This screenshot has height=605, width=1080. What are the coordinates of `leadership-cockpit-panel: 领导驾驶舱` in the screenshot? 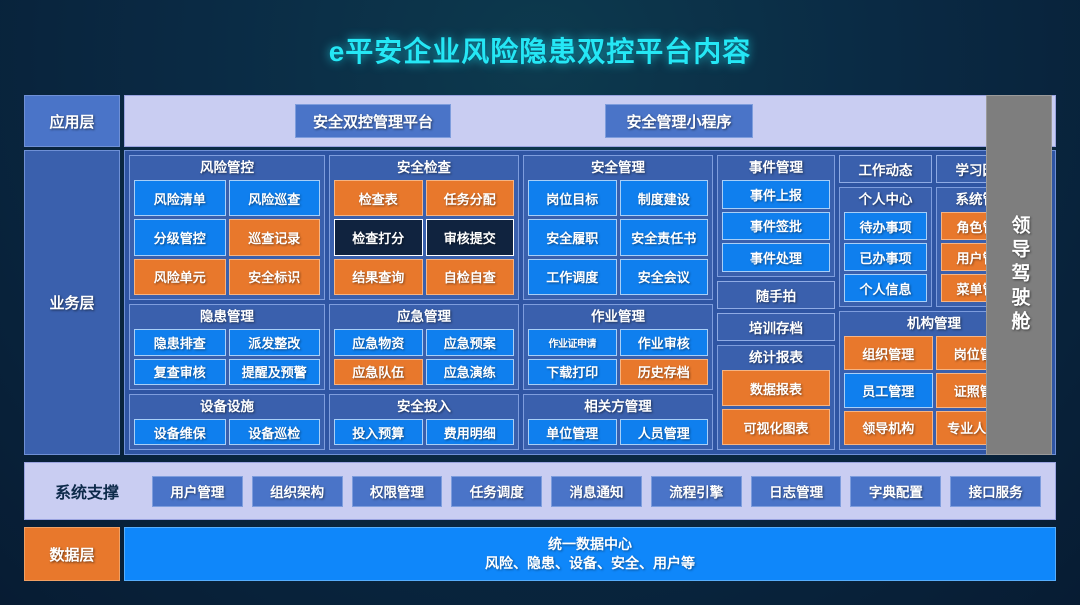 It's located at (1019, 275).